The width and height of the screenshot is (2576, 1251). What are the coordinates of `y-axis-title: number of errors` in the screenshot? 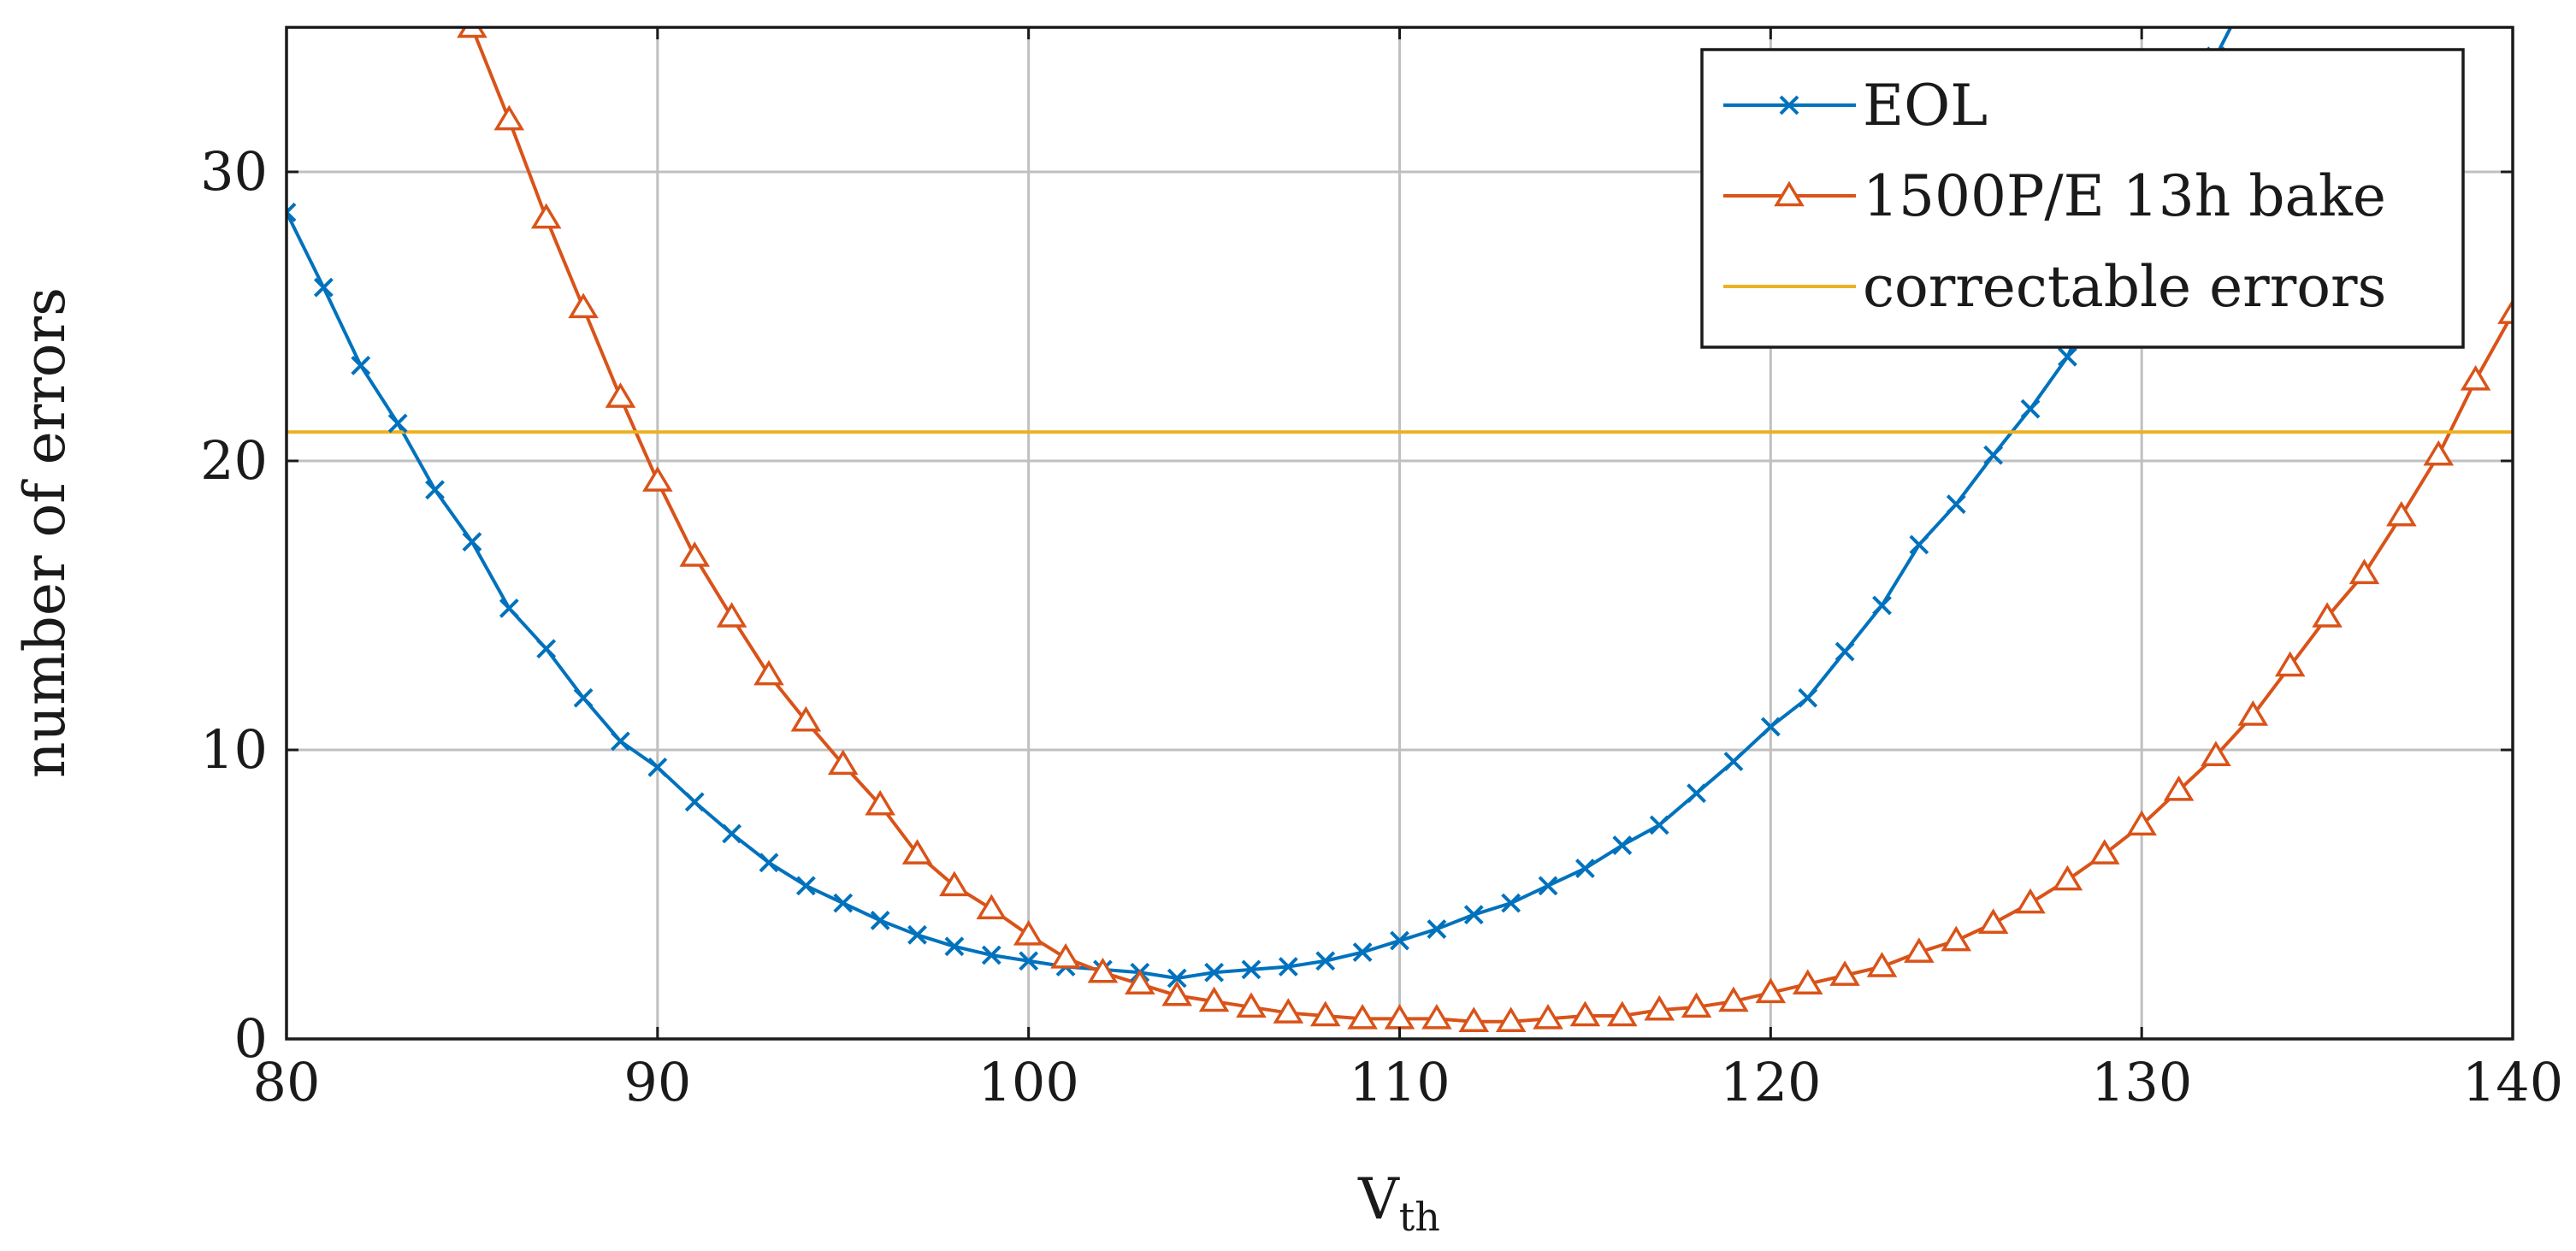 It's located at (45, 532).